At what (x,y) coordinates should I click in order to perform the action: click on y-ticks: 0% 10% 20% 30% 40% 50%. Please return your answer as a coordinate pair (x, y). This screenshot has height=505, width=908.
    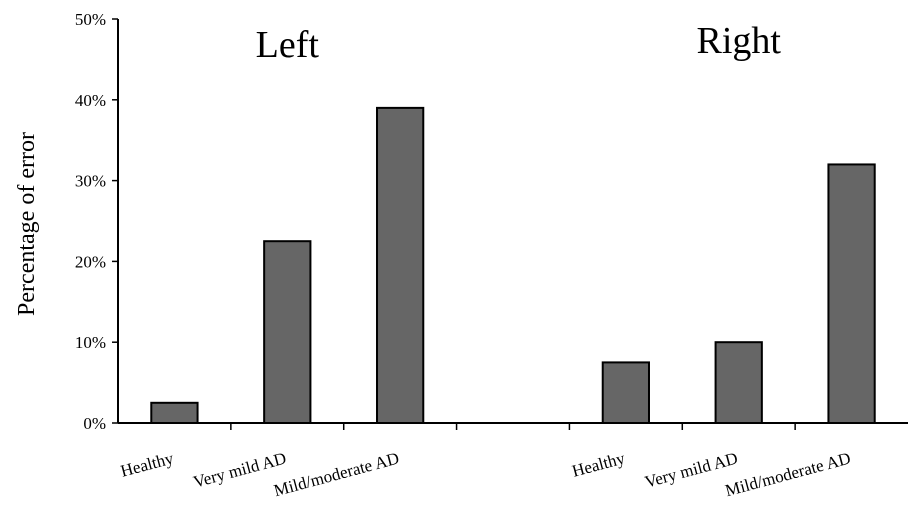
    Looking at the image, I should click on (96, 221).